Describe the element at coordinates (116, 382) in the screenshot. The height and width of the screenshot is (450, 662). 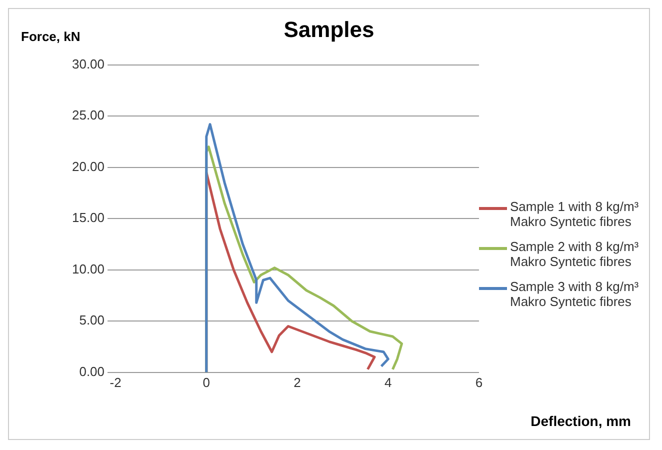
I see `x-tick-label: -2` at that location.